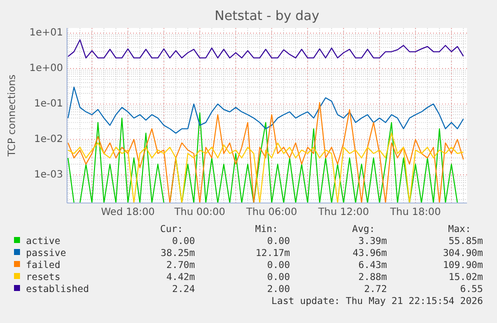 The width and height of the screenshot is (497, 323). Describe the element at coordinates (267, 16) in the screenshot. I see `chart-title: Netstat - by day` at that location.